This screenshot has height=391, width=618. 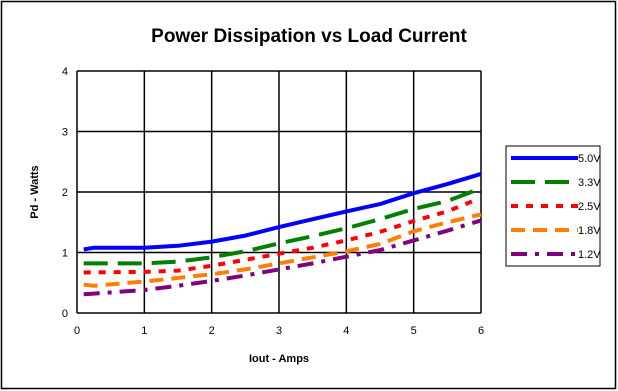 What do you see at coordinates (279, 359) in the screenshot?
I see `x-axis-label: Iout - Amps` at bounding box center [279, 359].